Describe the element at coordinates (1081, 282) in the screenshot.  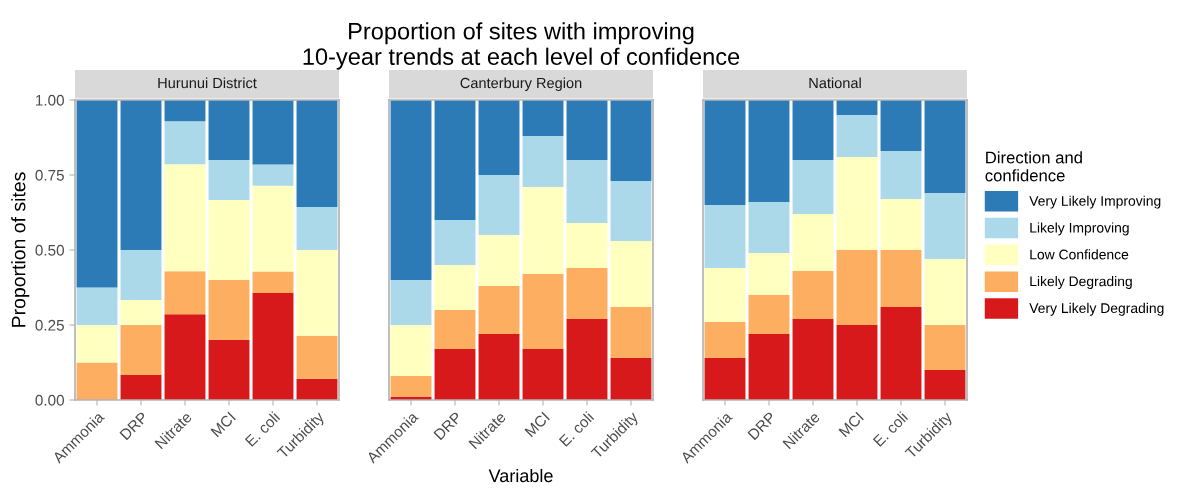
I see `legend-label: Likely Degrading` at that location.